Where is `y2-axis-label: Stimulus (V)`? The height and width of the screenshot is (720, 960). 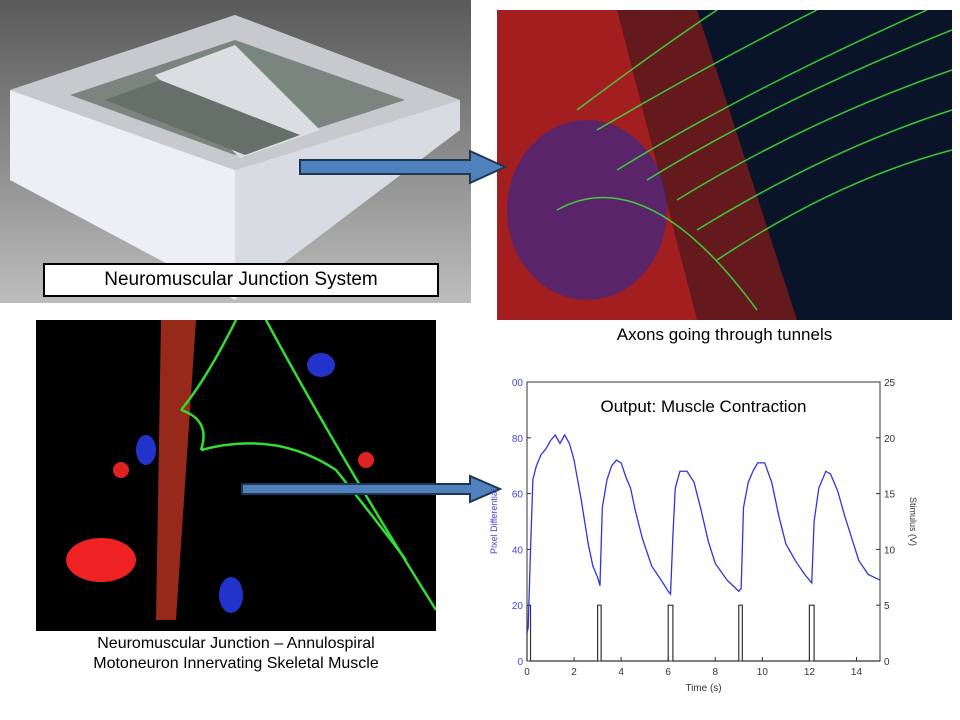 y2-axis-label: Stimulus (V) is located at coordinates (913, 521).